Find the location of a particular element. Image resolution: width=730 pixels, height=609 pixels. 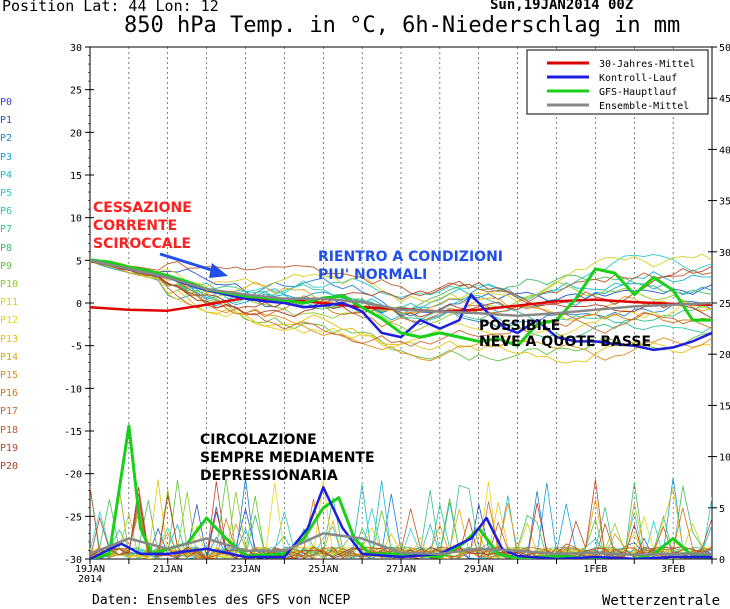

y-left-tick-label: 15 is located at coordinates (76, 176).